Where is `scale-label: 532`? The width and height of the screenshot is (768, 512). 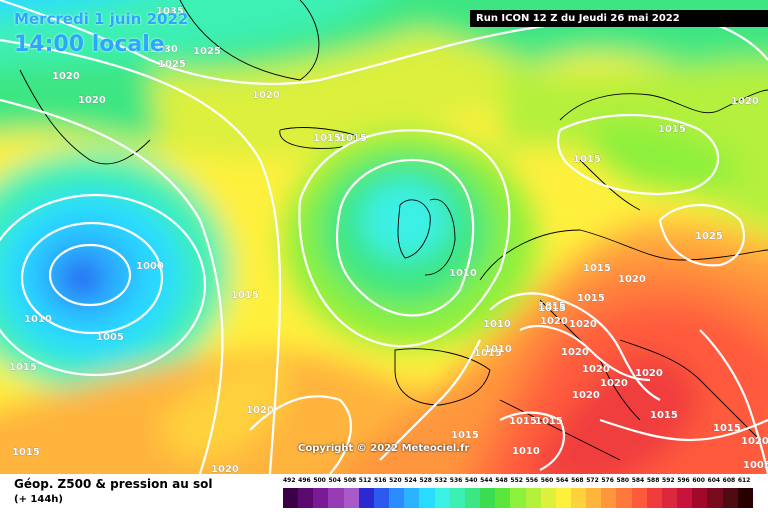
scale-label: 532 is located at coordinates (441, 480).